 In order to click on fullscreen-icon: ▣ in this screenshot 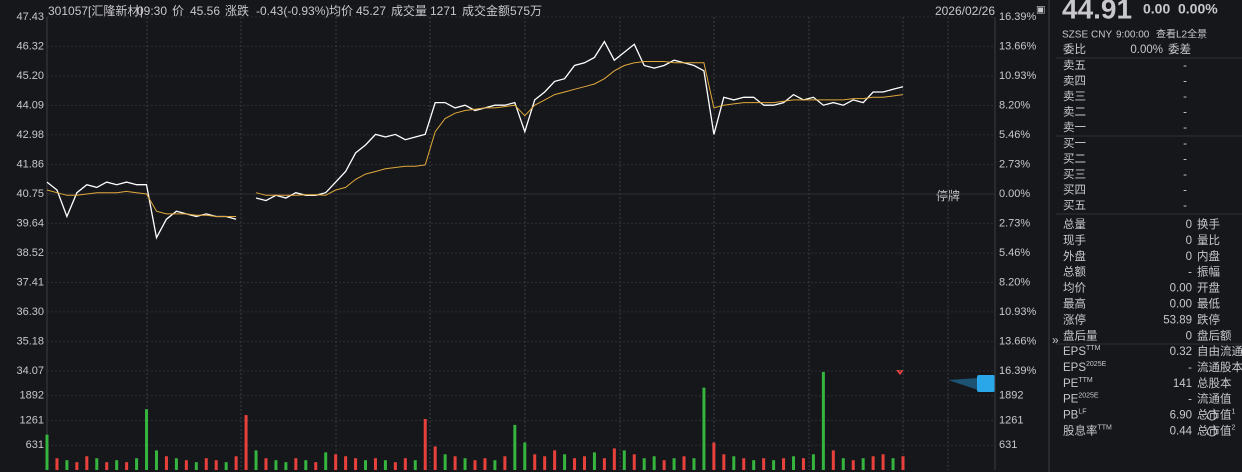, I will do `click(1040, 10)`.